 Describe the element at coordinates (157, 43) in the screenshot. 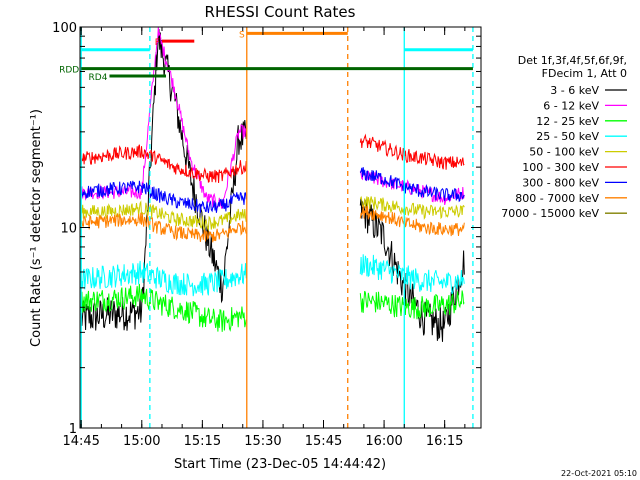

I see `annotation-label-f: F` at that location.